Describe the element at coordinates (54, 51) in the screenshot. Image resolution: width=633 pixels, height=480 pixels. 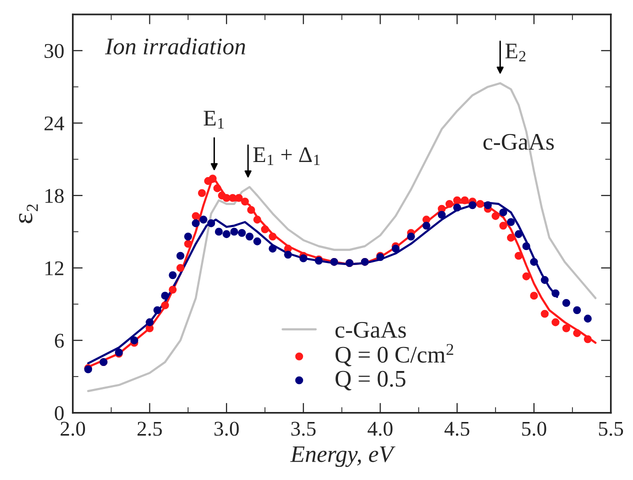
I see `y-tick-label: 30` at that location.